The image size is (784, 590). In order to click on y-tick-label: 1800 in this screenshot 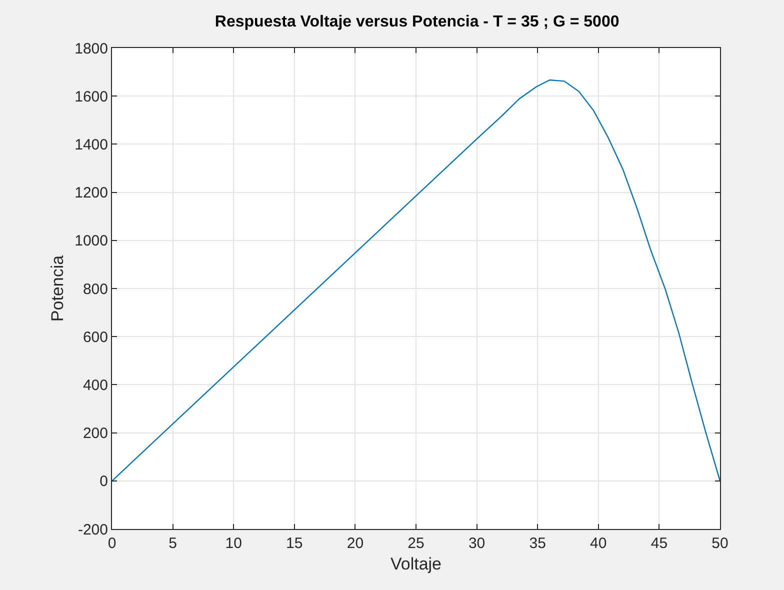, I will do `click(91, 49)`.